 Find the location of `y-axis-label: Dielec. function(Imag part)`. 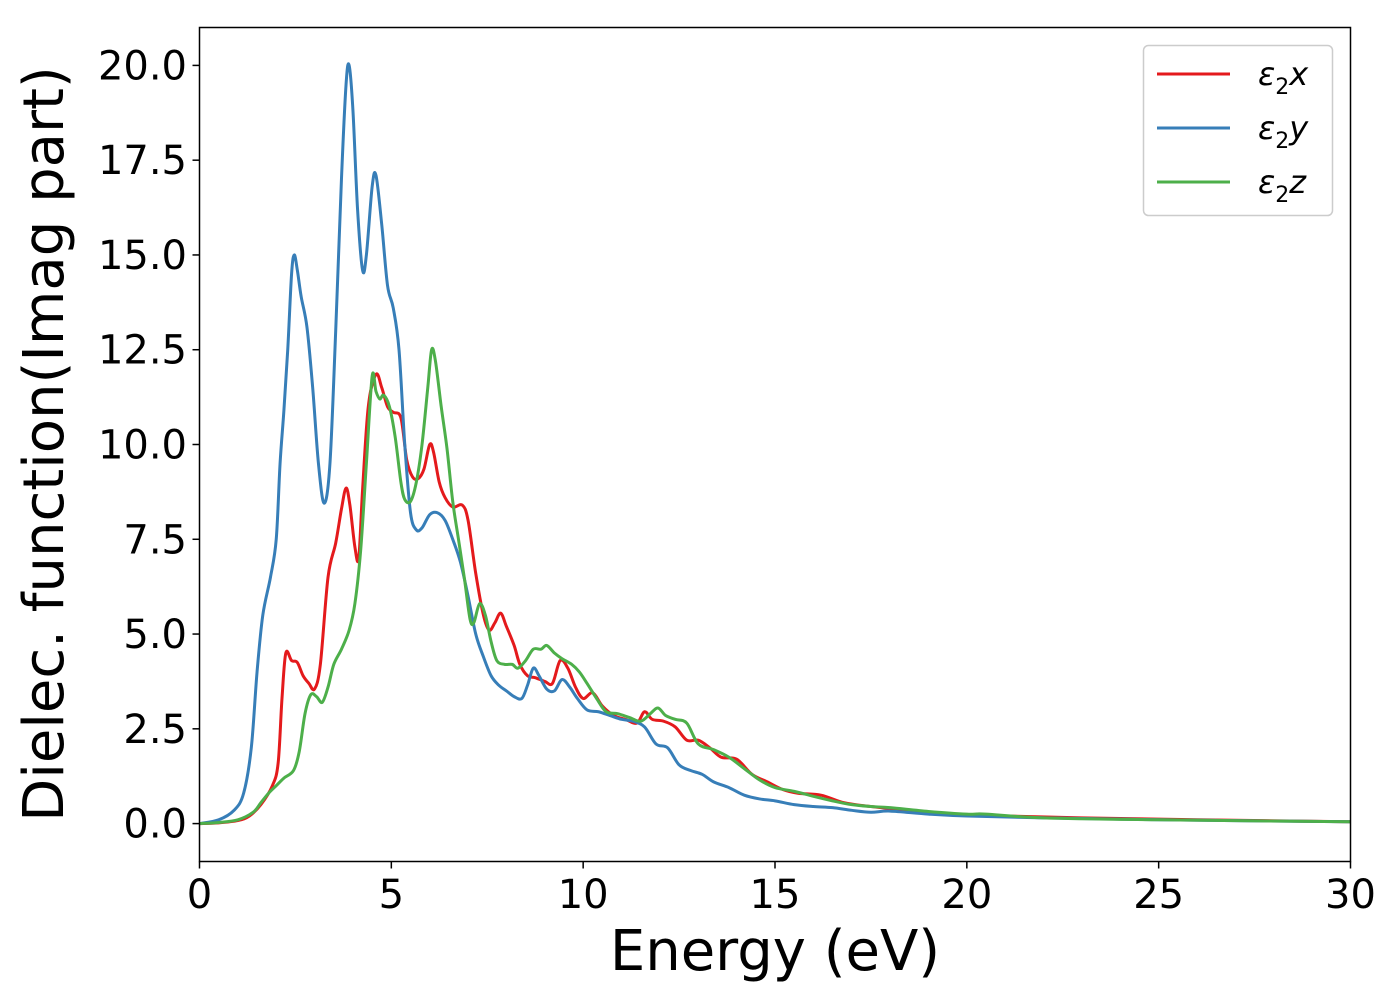

y-axis-label: Dielec. function(Imag part) is located at coordinates (44, 444).